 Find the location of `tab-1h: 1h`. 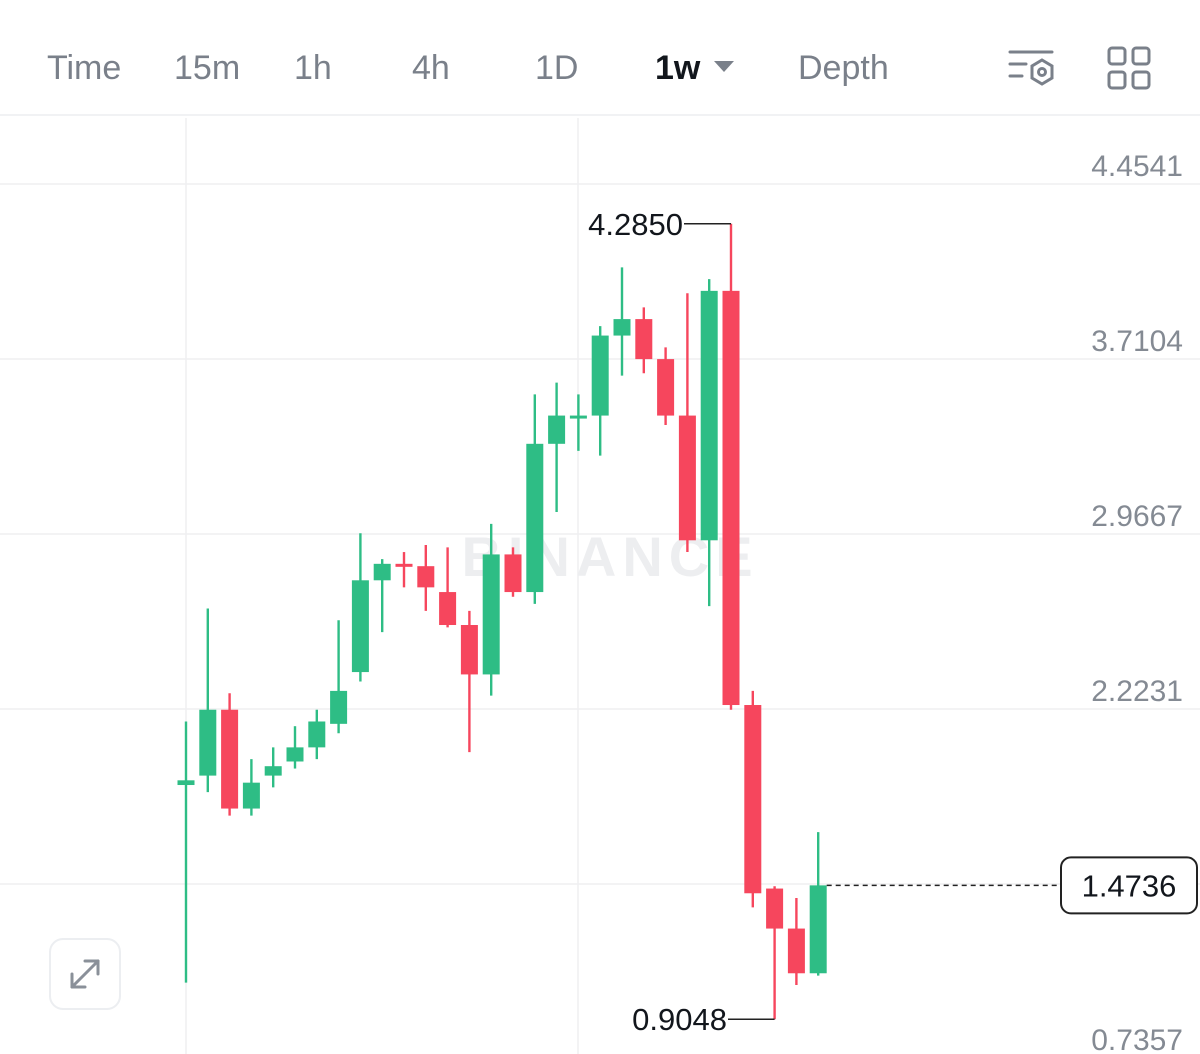

tab-1h: 1h is located at coordinates (313, 68).